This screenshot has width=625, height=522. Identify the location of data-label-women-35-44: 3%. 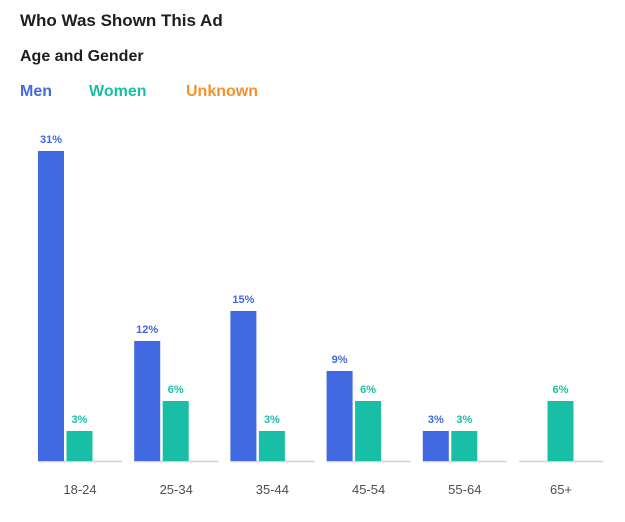
(272, 420).